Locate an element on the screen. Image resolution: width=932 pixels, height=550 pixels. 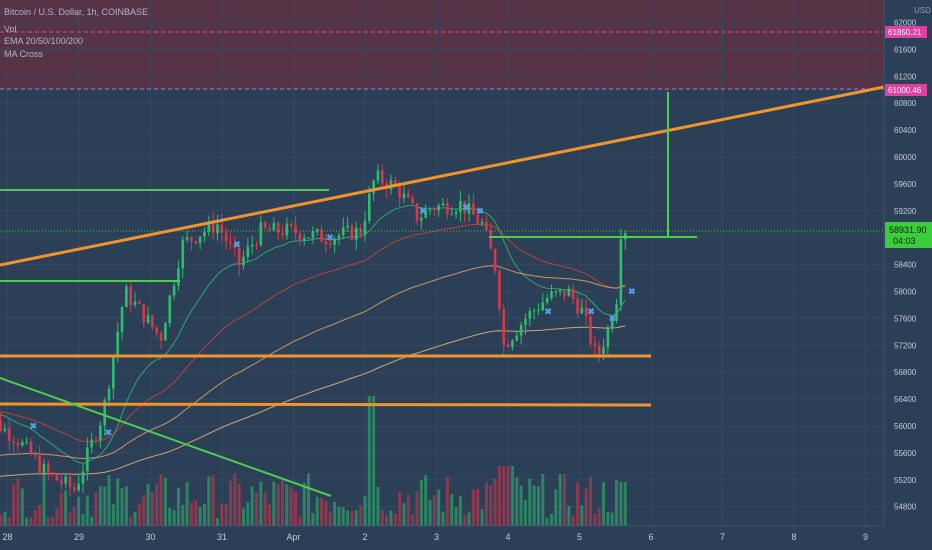
time-tick-label: 31 is located at coordinates (222, 537).